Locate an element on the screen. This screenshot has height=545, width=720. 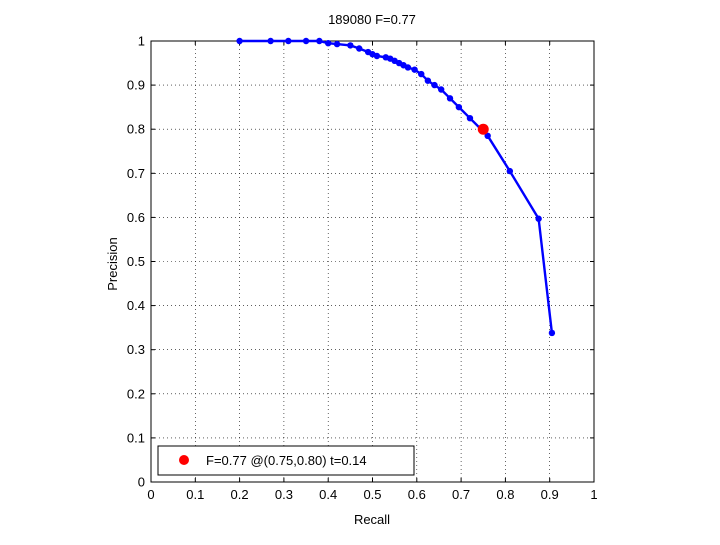
highlight-layer is located at coordinates (483, 129).